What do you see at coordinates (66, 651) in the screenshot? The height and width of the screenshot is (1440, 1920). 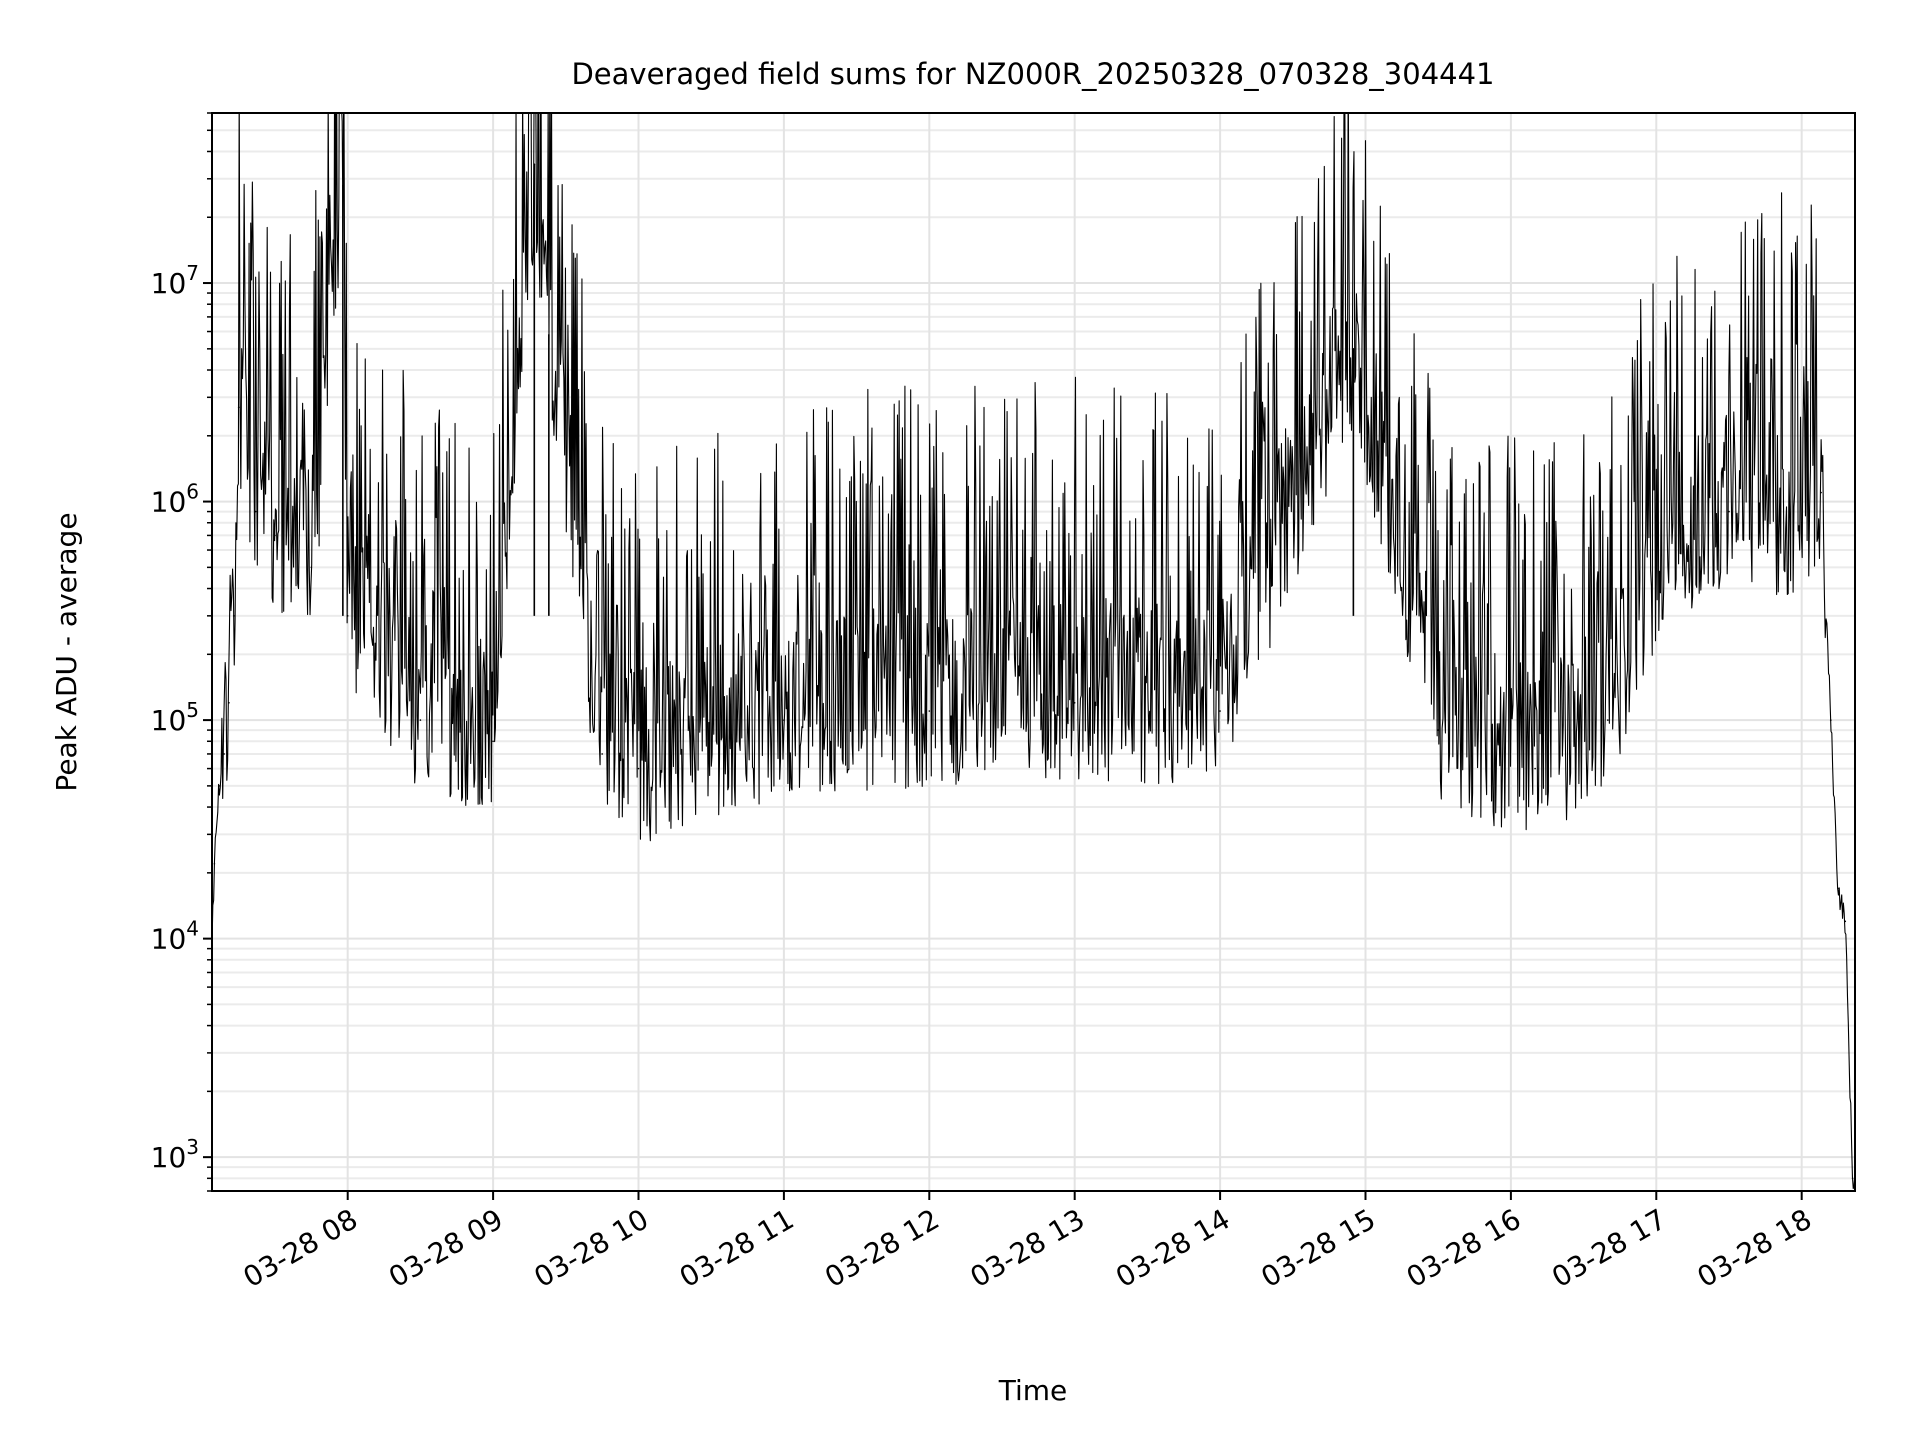 I see `y-axis-label: Peak ADU - average` at bounding box center [66, 651].